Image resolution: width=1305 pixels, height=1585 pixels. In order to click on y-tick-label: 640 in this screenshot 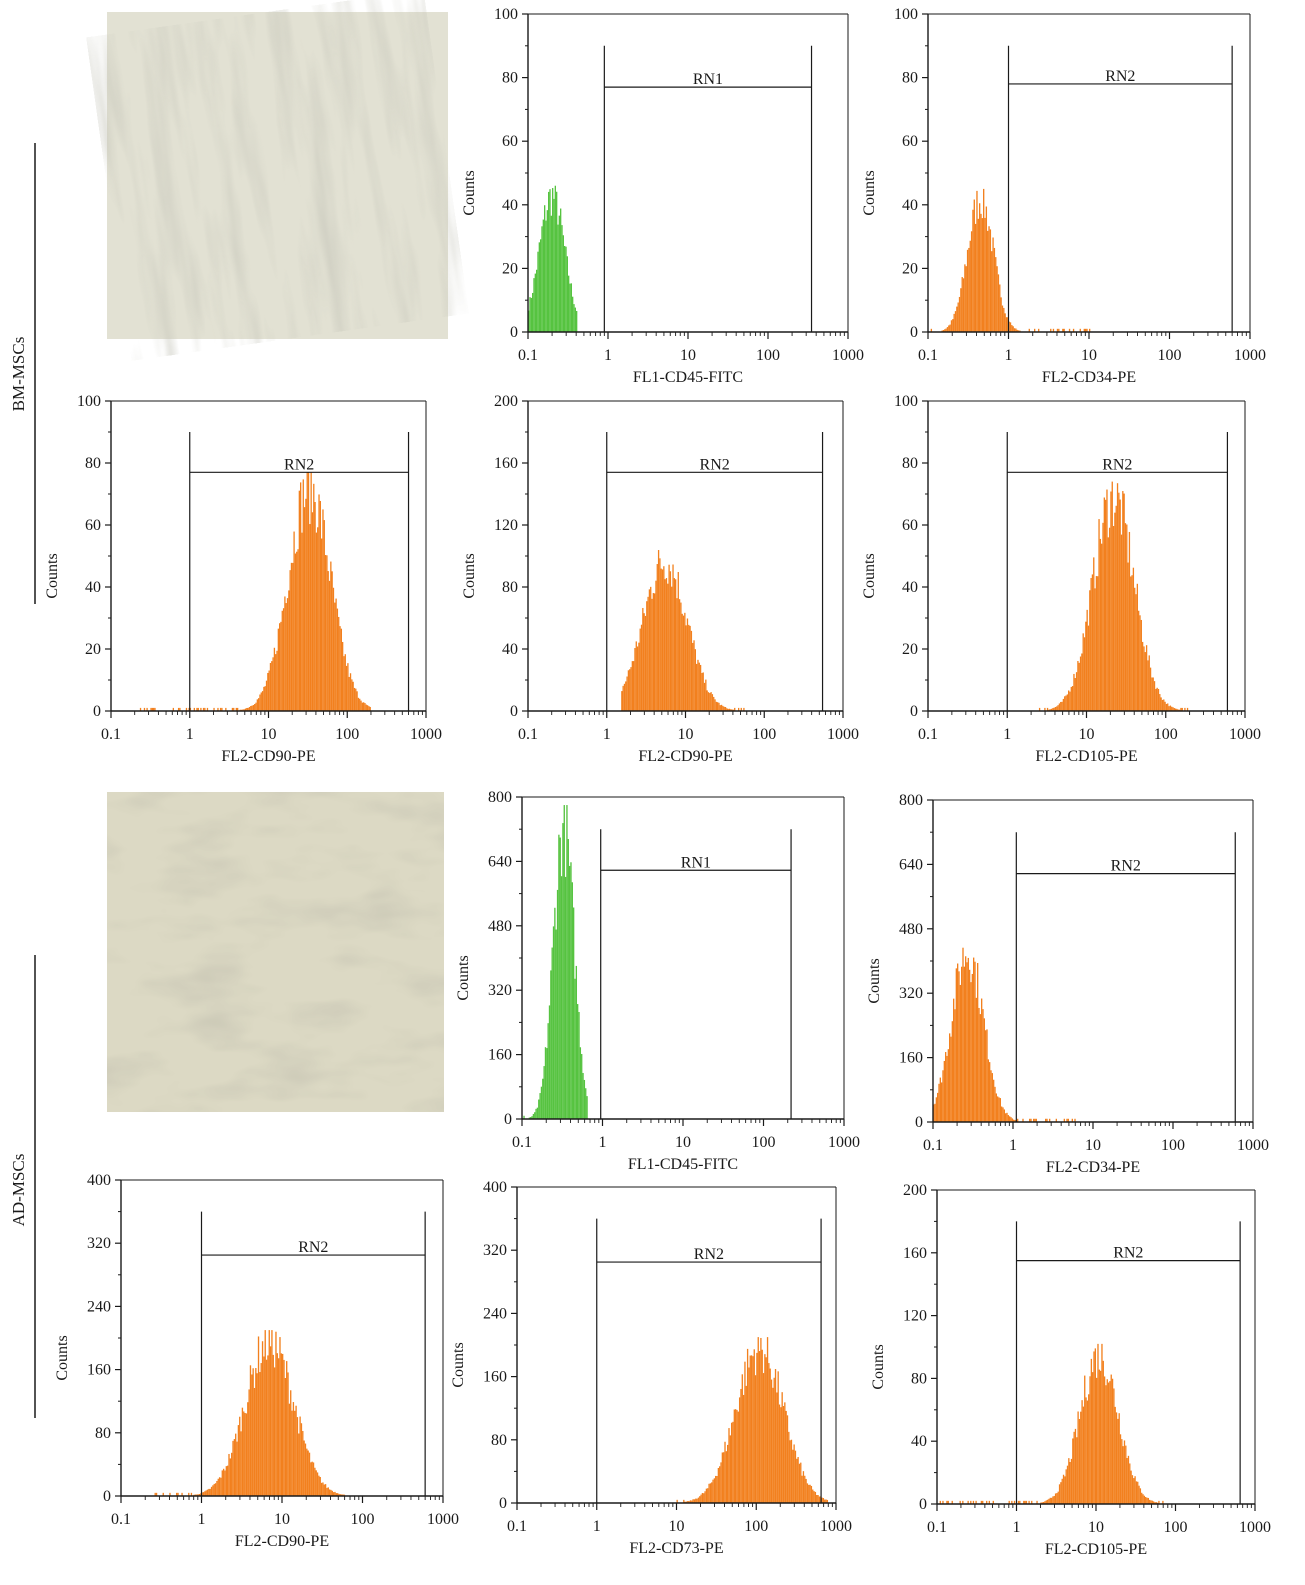, I will do `click(911, 864)`.